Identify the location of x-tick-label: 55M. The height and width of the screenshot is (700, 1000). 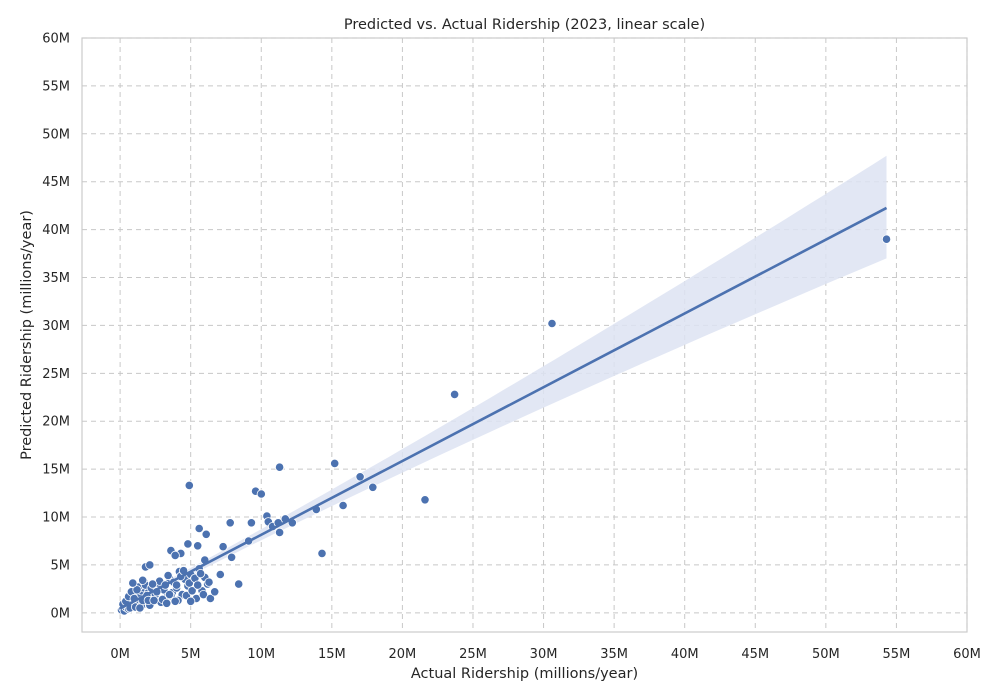
(897, 654).